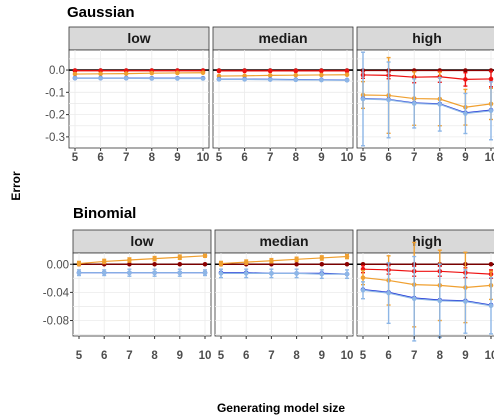  I want to click on chart-title: Gaussian, so click(101, 12).